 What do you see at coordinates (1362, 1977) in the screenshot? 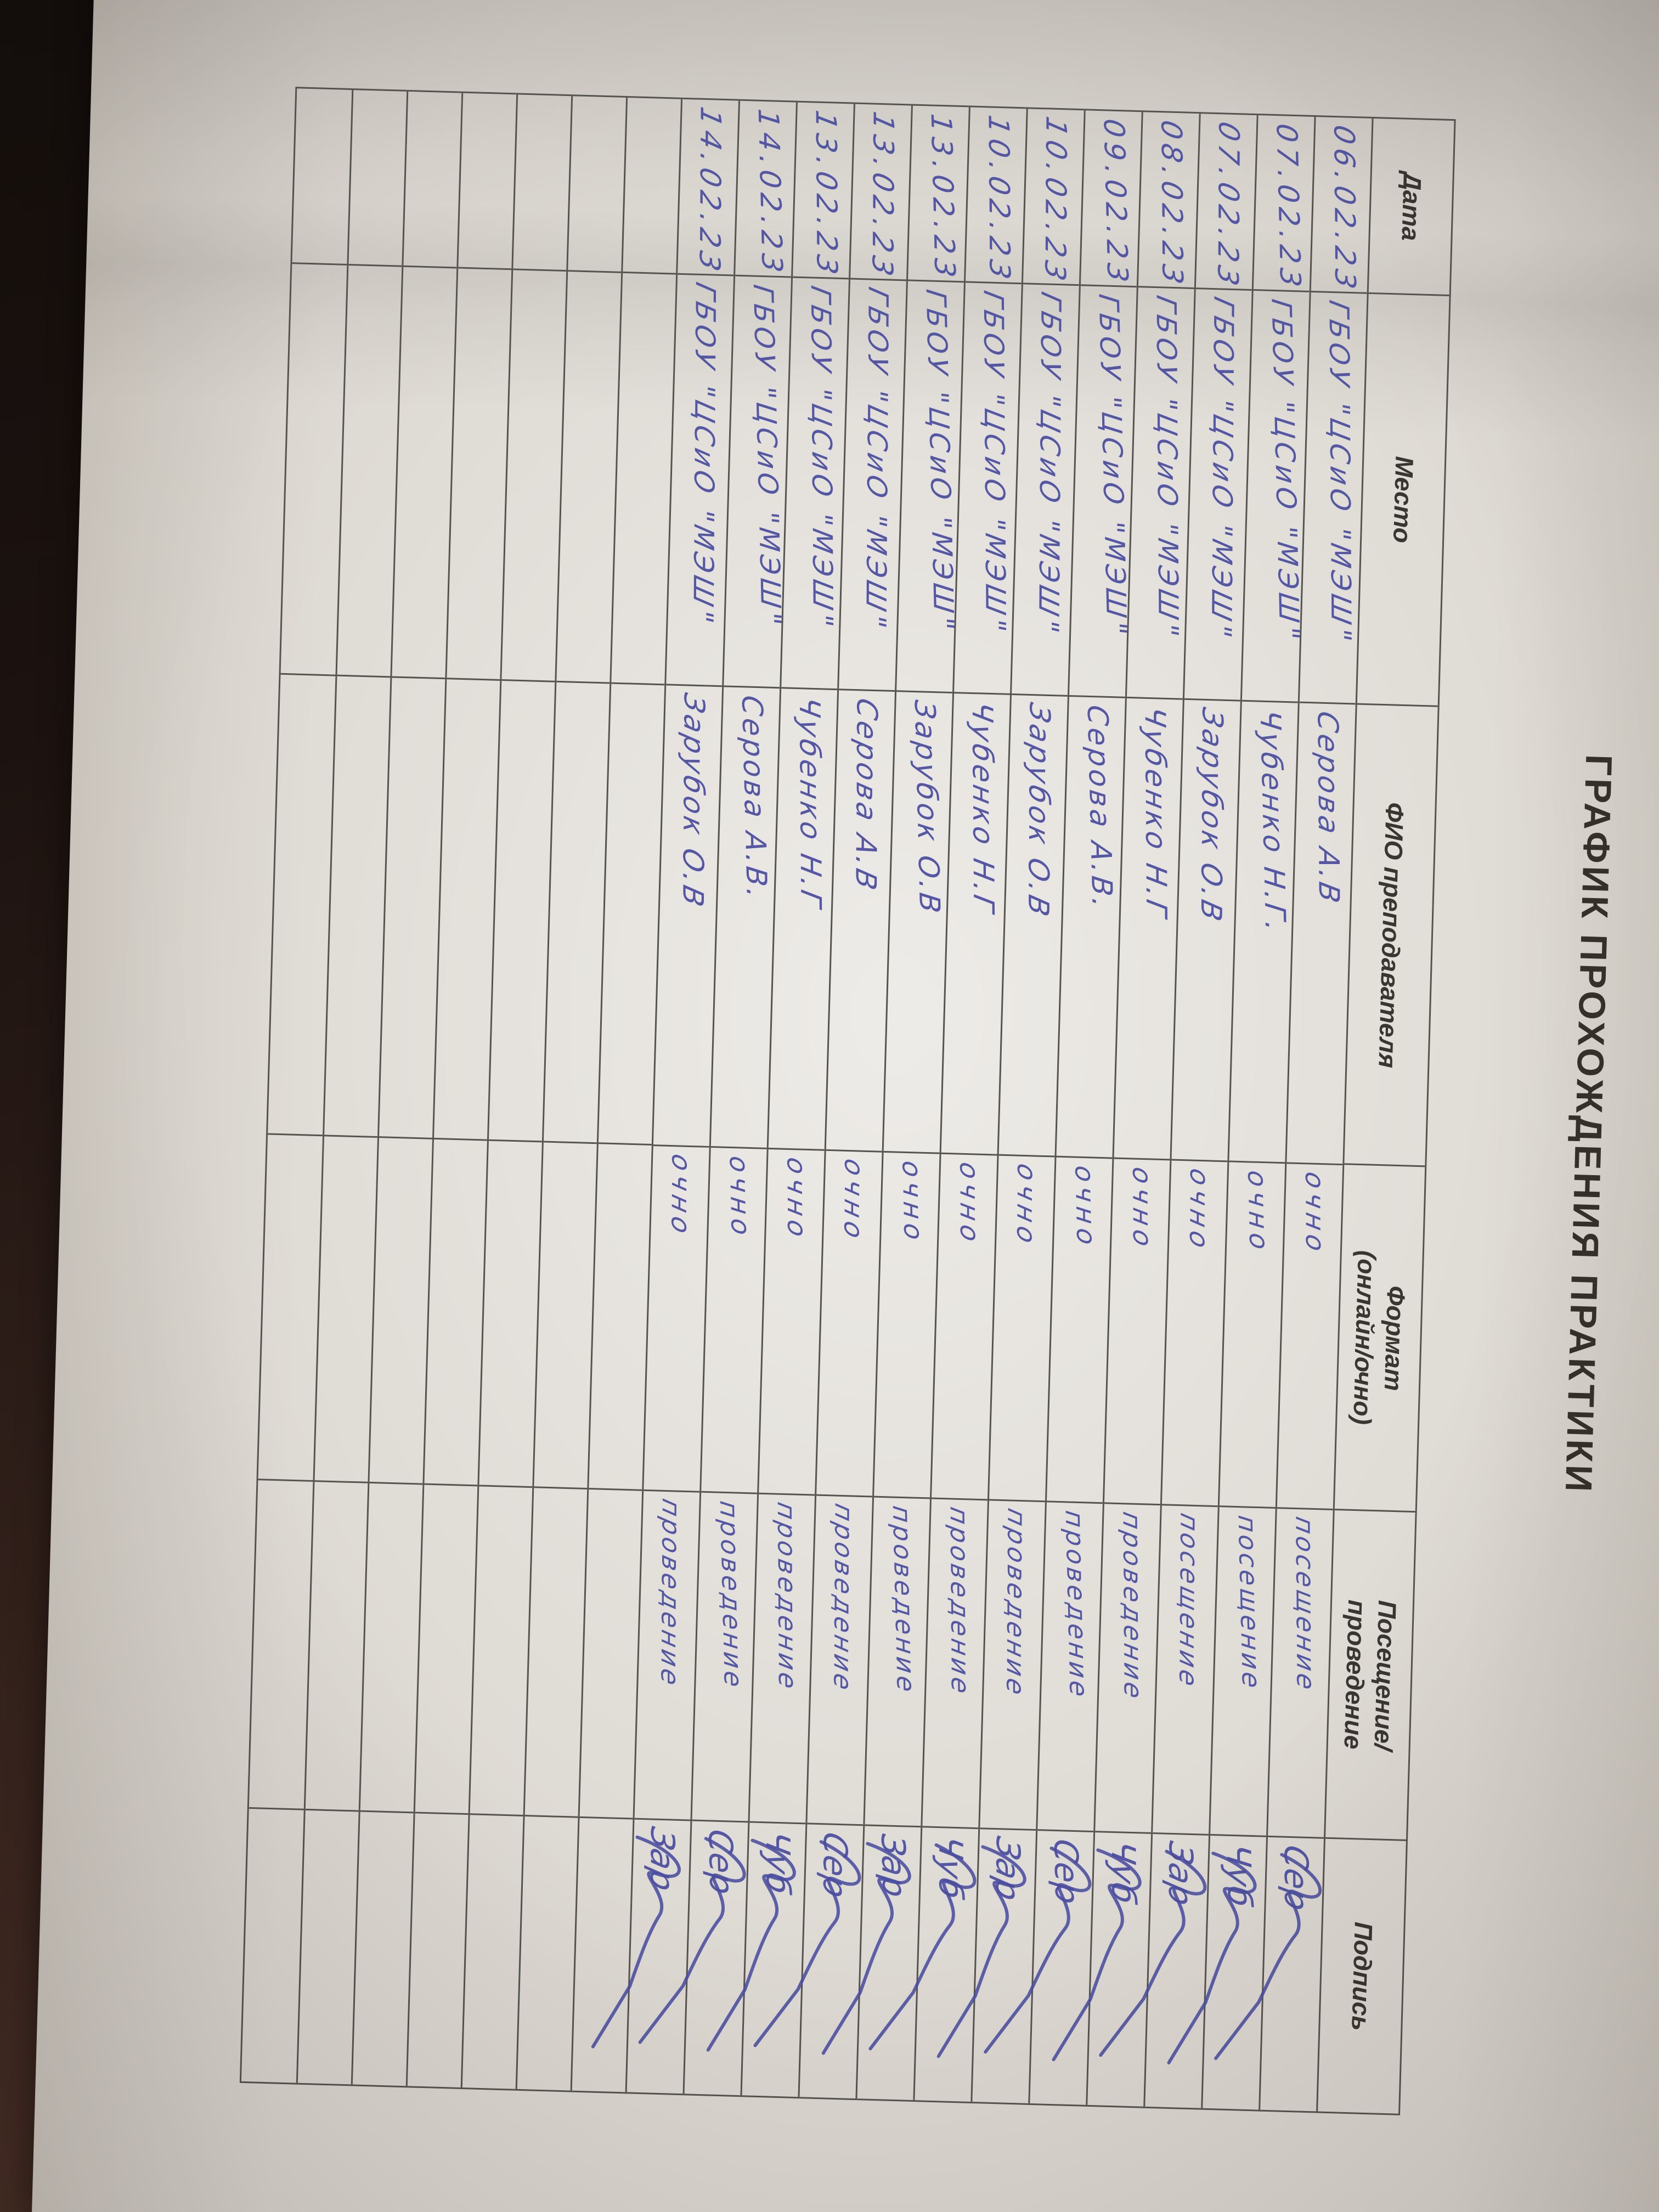
I see `header-label: Подпись` at bounding box center [1362, 1977].